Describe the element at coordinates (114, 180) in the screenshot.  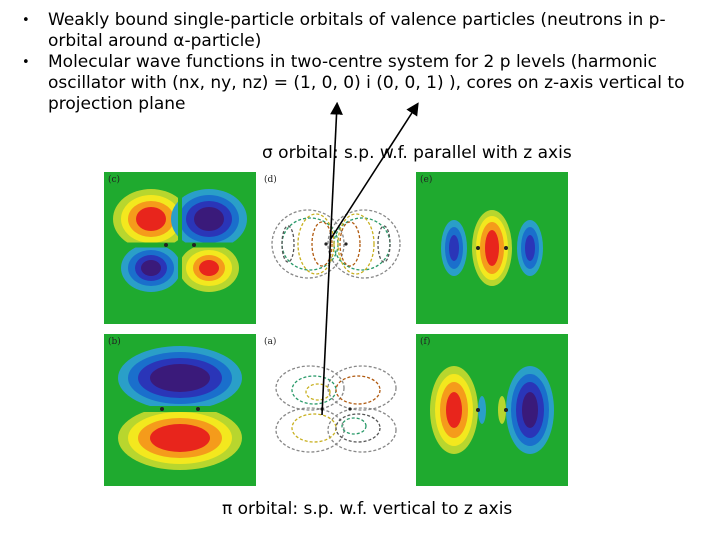
I see `panel-c-label: (c)` at that location.